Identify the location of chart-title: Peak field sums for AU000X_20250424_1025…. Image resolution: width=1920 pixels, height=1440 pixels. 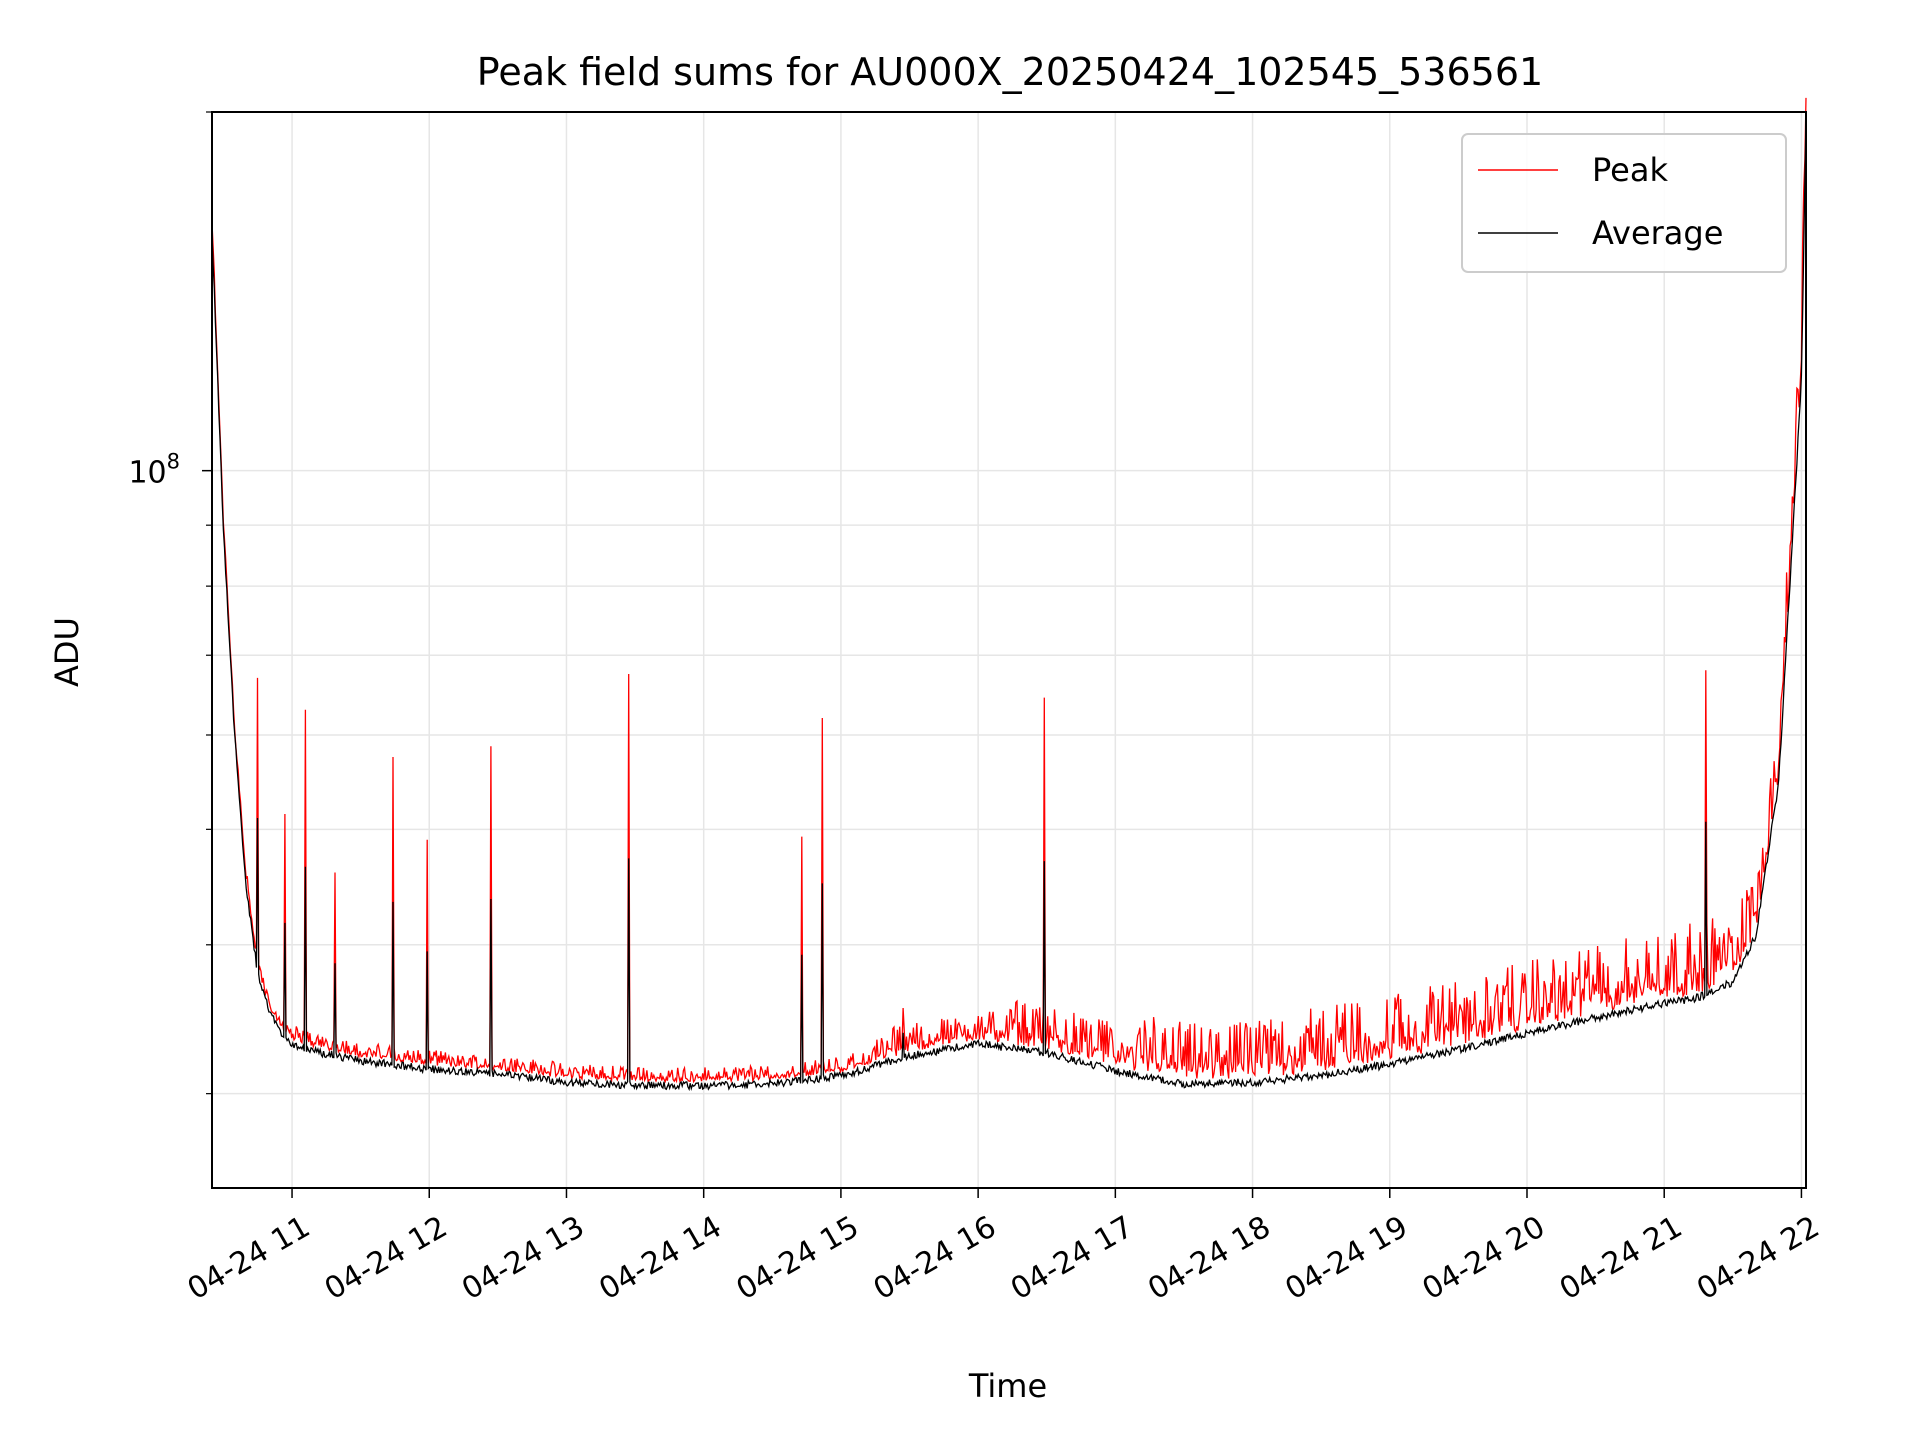
(1010, 72).